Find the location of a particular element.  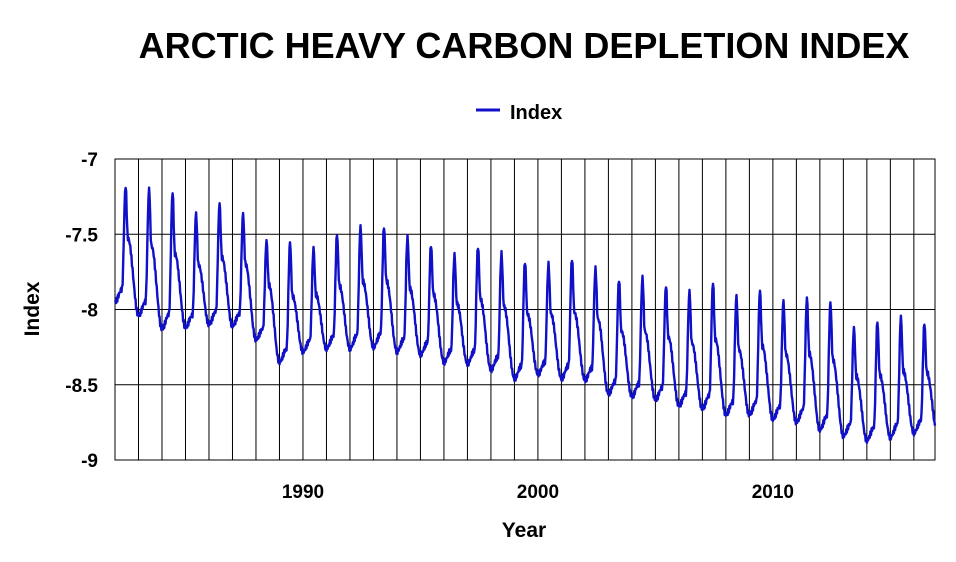

y-tick-label: -8.5 is located at coordinates (81, 386).